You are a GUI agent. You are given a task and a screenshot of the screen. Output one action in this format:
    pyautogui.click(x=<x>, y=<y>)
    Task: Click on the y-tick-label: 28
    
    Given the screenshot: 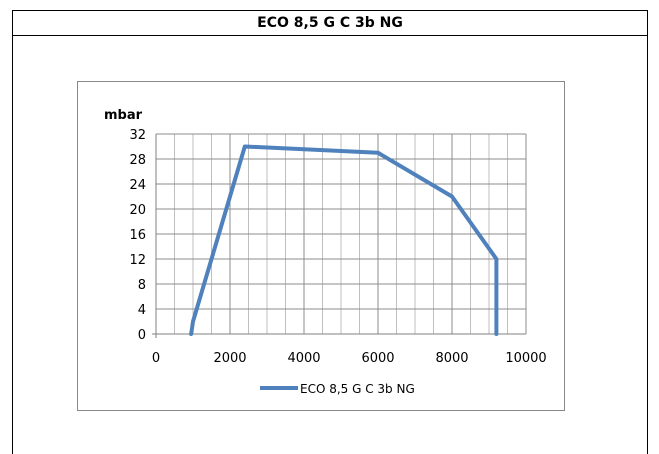 What is the action you would take?
    pyautogui.click(x=137, y=160)
    